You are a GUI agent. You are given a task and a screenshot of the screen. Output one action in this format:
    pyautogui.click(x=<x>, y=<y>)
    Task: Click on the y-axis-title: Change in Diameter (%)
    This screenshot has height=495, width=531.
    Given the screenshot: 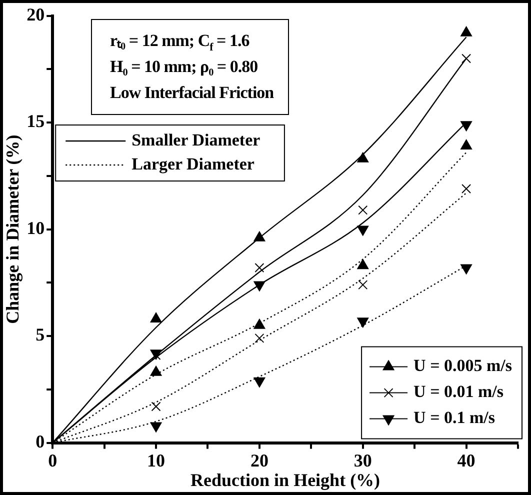 What is the action you would take?
    pyautogui.click(x=12, y=229)
    